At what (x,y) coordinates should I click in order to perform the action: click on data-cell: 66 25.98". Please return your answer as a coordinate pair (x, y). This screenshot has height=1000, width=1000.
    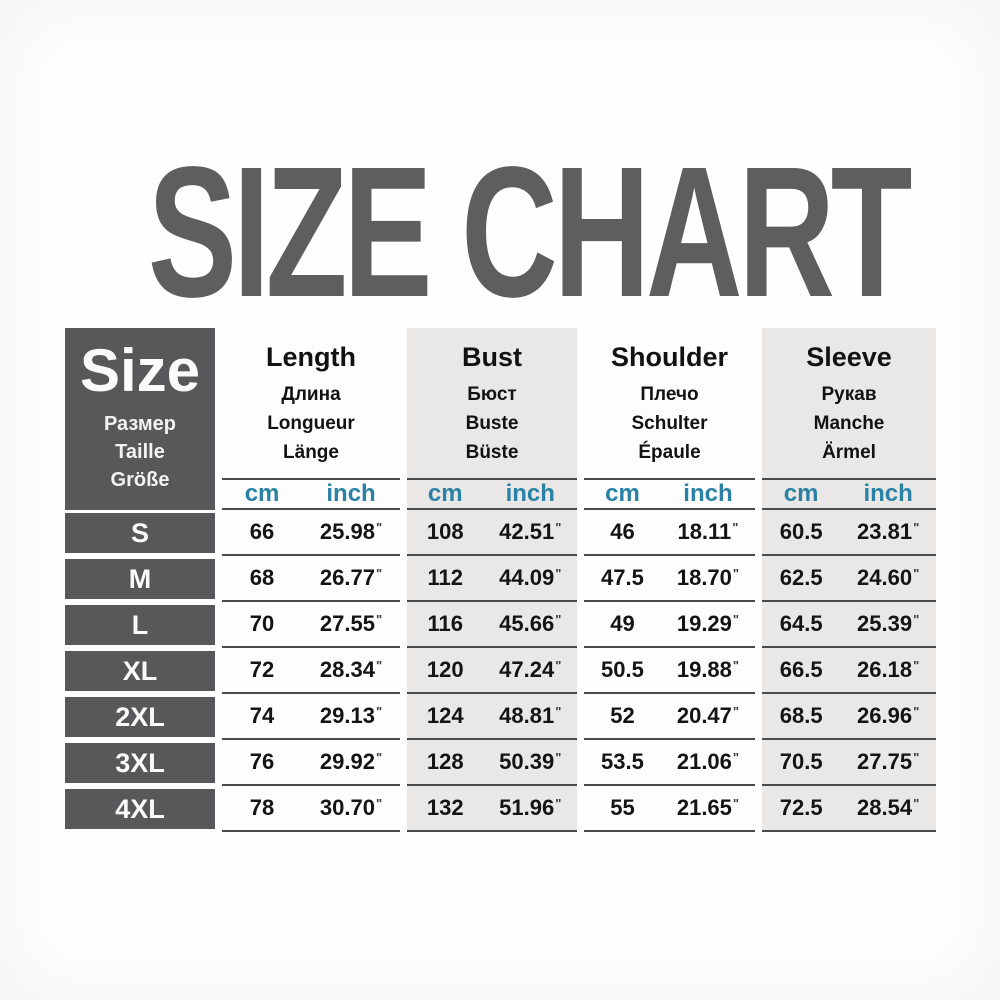
    Looking at the image, I should click on (311, 533).